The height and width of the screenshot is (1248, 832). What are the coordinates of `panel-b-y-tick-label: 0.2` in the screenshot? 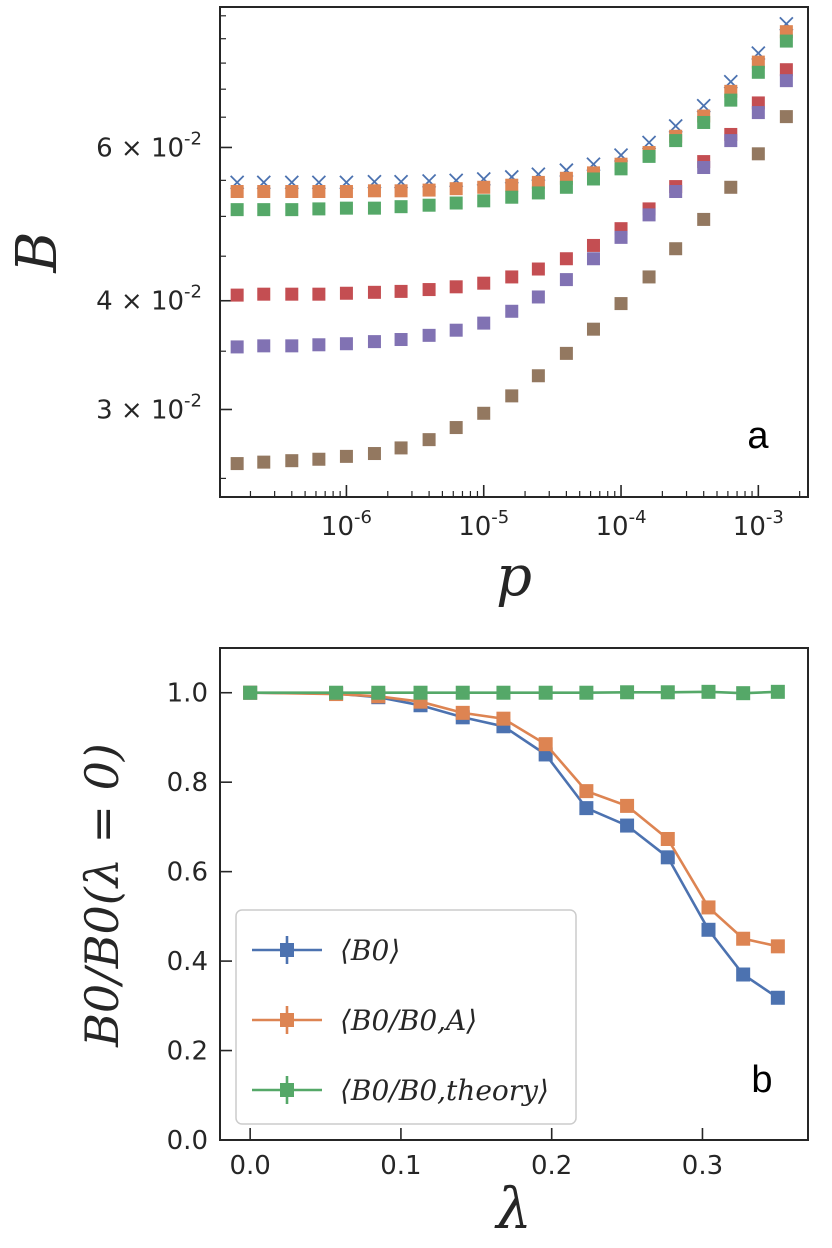 It's located at (187, 1052).